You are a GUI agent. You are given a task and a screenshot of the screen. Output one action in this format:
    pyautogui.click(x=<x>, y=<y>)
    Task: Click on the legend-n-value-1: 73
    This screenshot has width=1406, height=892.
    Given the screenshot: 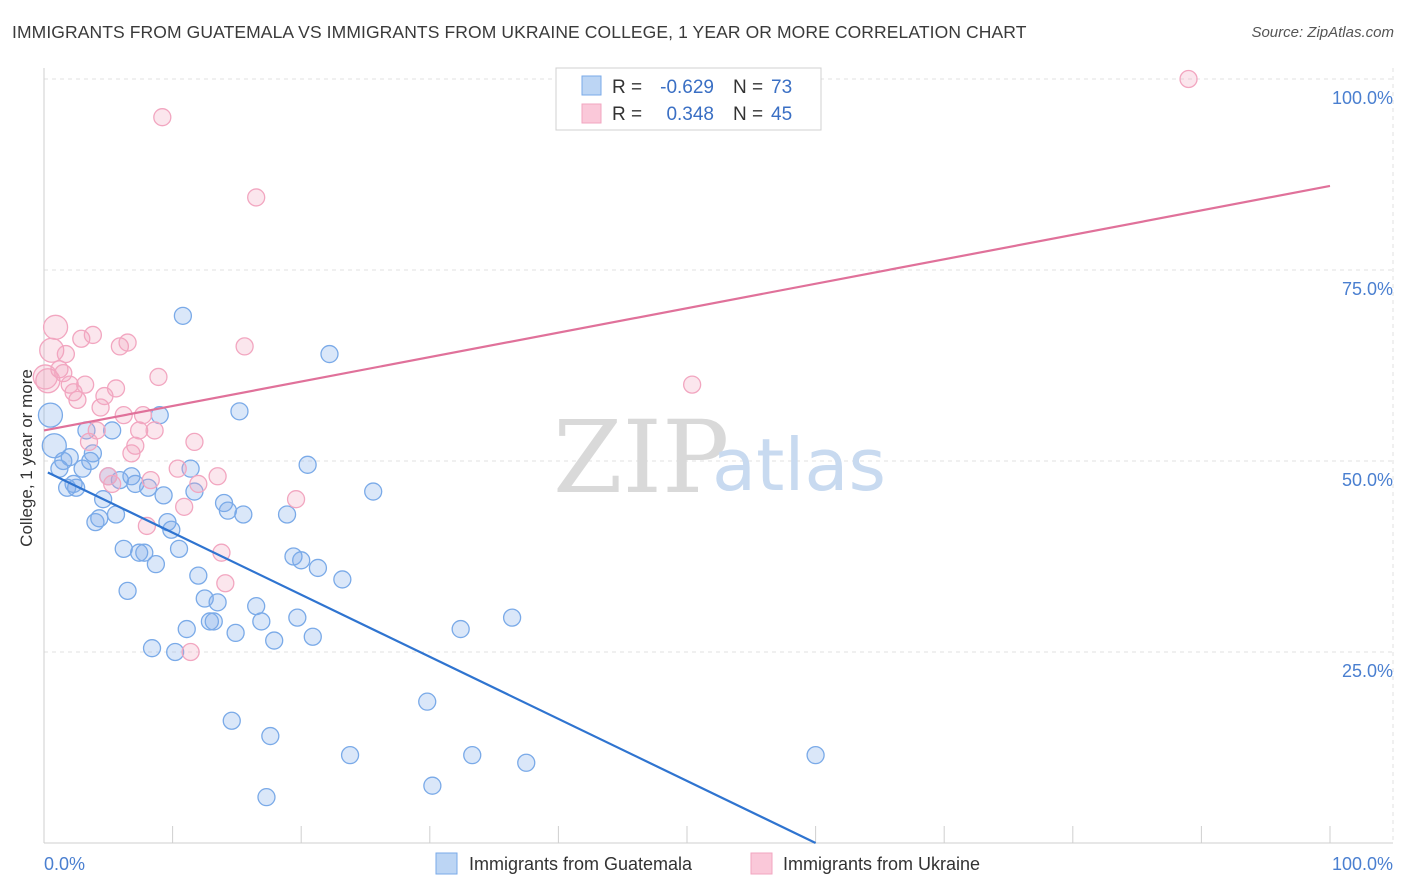 What is the action you would take?
    pyautogui.click(x=781, y=87)
    